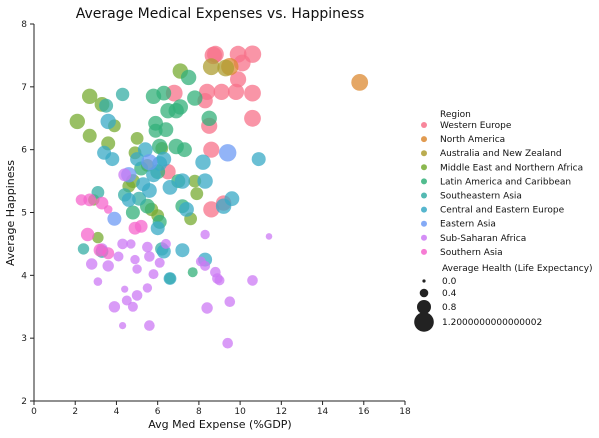  Describe the element at coordinates (449, 282) in the screenshot. I see `legend-size-label-0: 0.0` at that location.